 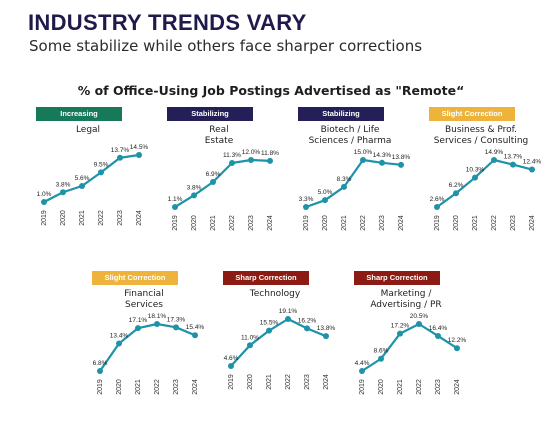 What do you see at coordinates (139, 147) in the screenshot?
I see `data-label: 14.5%` at bounding box center [139, 147].